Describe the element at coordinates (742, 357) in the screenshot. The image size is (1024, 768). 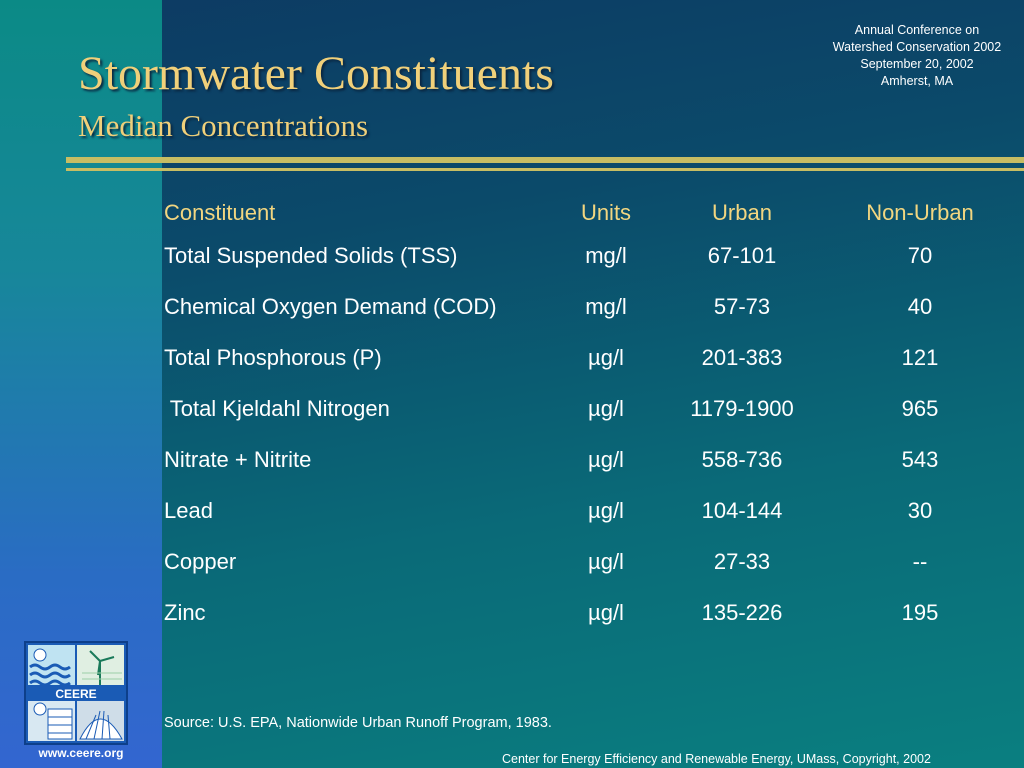
I see `cell-urban: 201-383` at that location.